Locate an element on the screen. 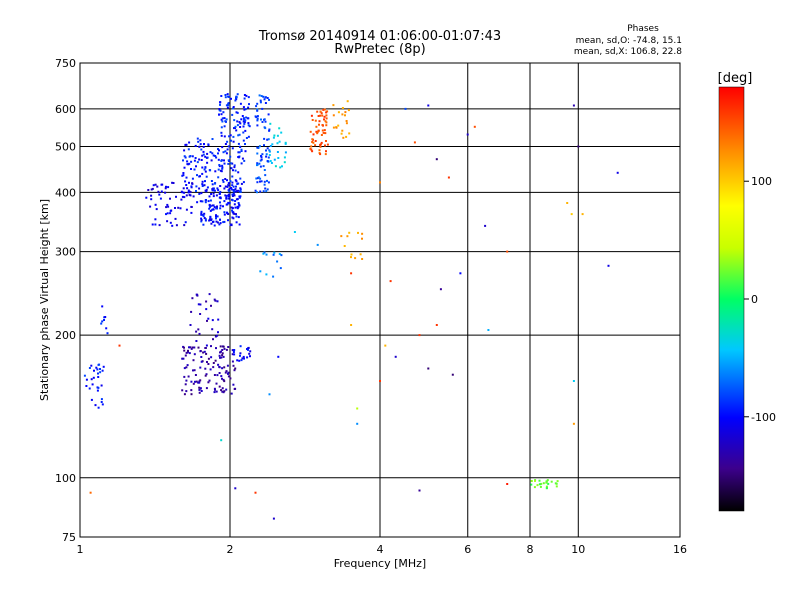  y-axis-label: Stationary phase Virtual Height [km] is located at coordinates (44, 300).